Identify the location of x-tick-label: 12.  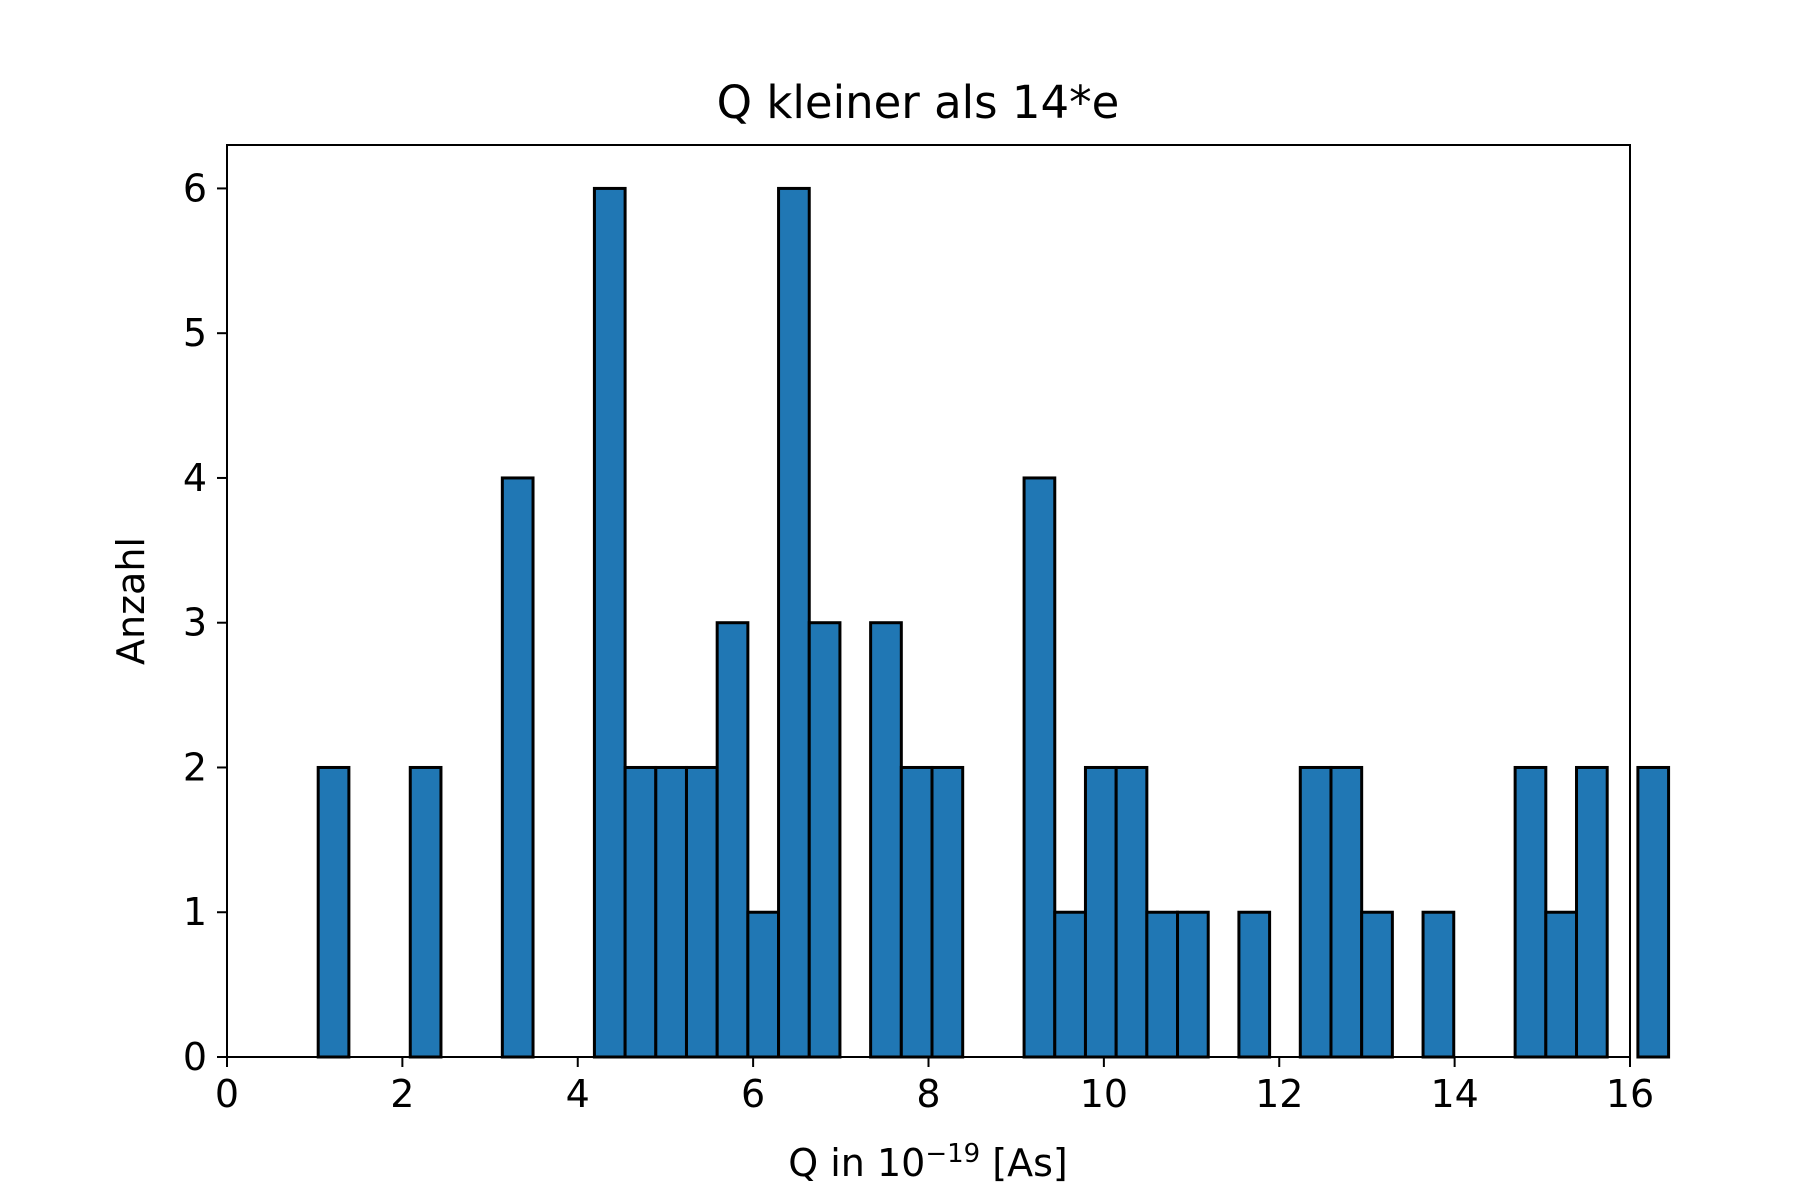
(1279, 1094).